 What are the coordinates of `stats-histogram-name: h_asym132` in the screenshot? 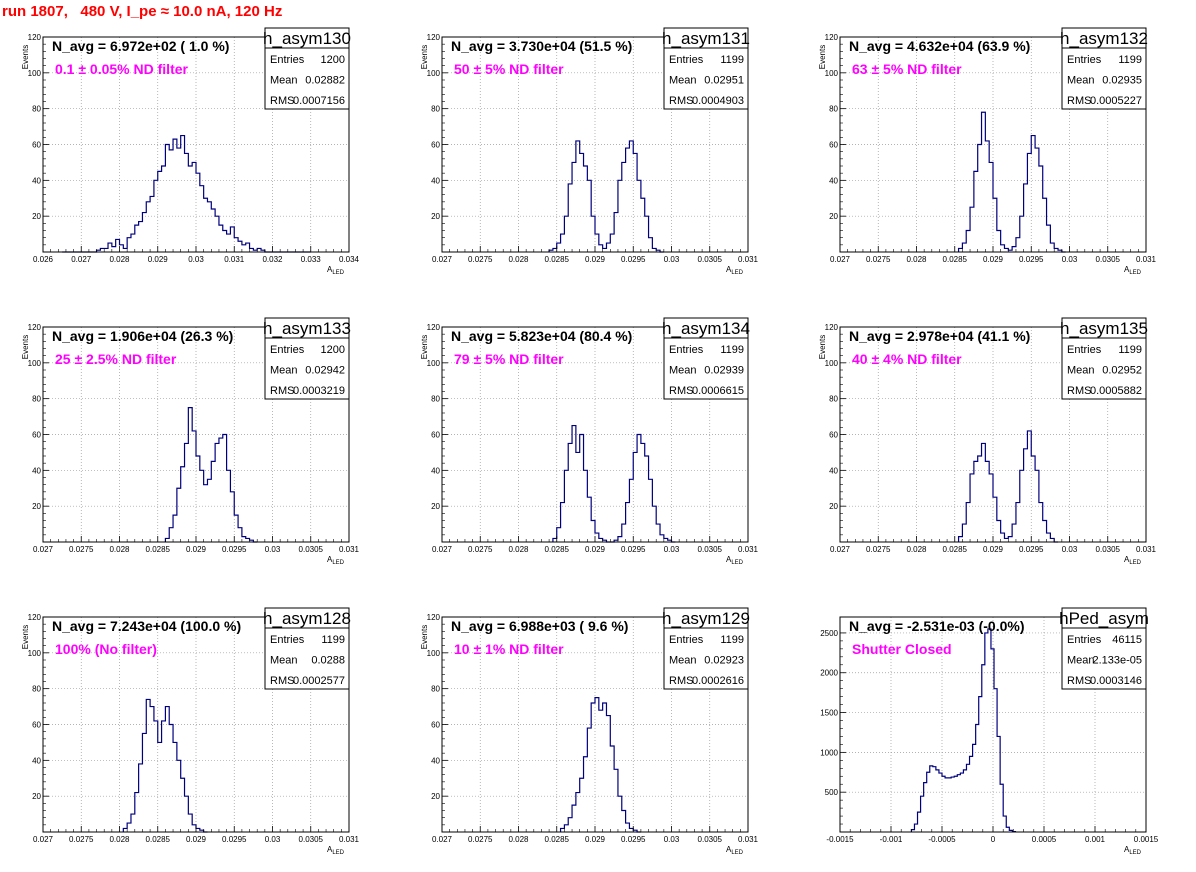 It's located at (1104, 38).